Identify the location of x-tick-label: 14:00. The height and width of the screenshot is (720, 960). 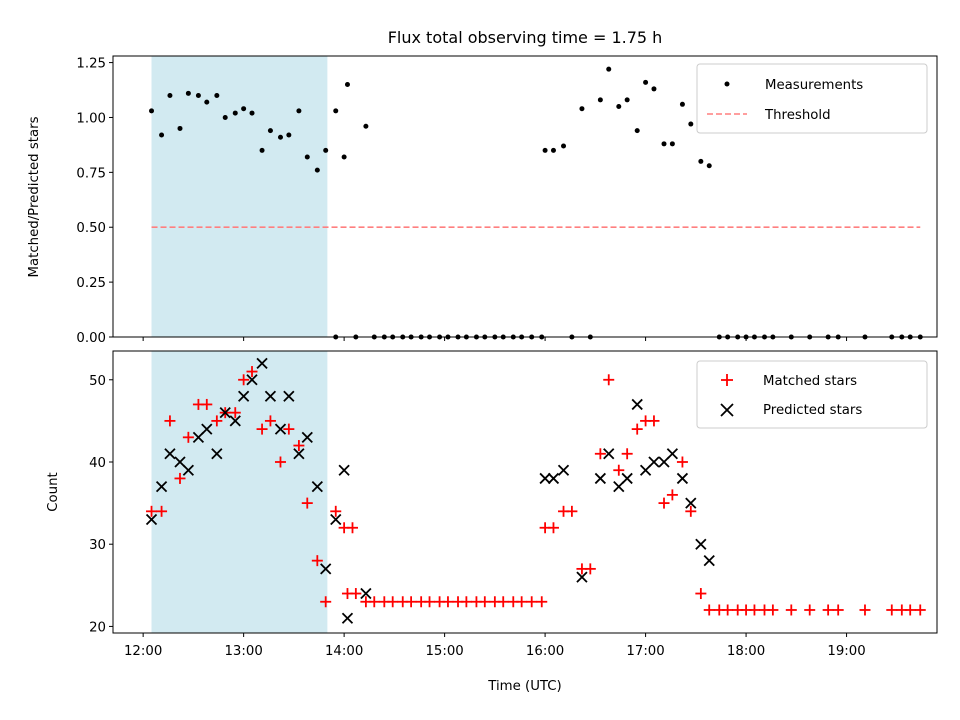
(344, 651).